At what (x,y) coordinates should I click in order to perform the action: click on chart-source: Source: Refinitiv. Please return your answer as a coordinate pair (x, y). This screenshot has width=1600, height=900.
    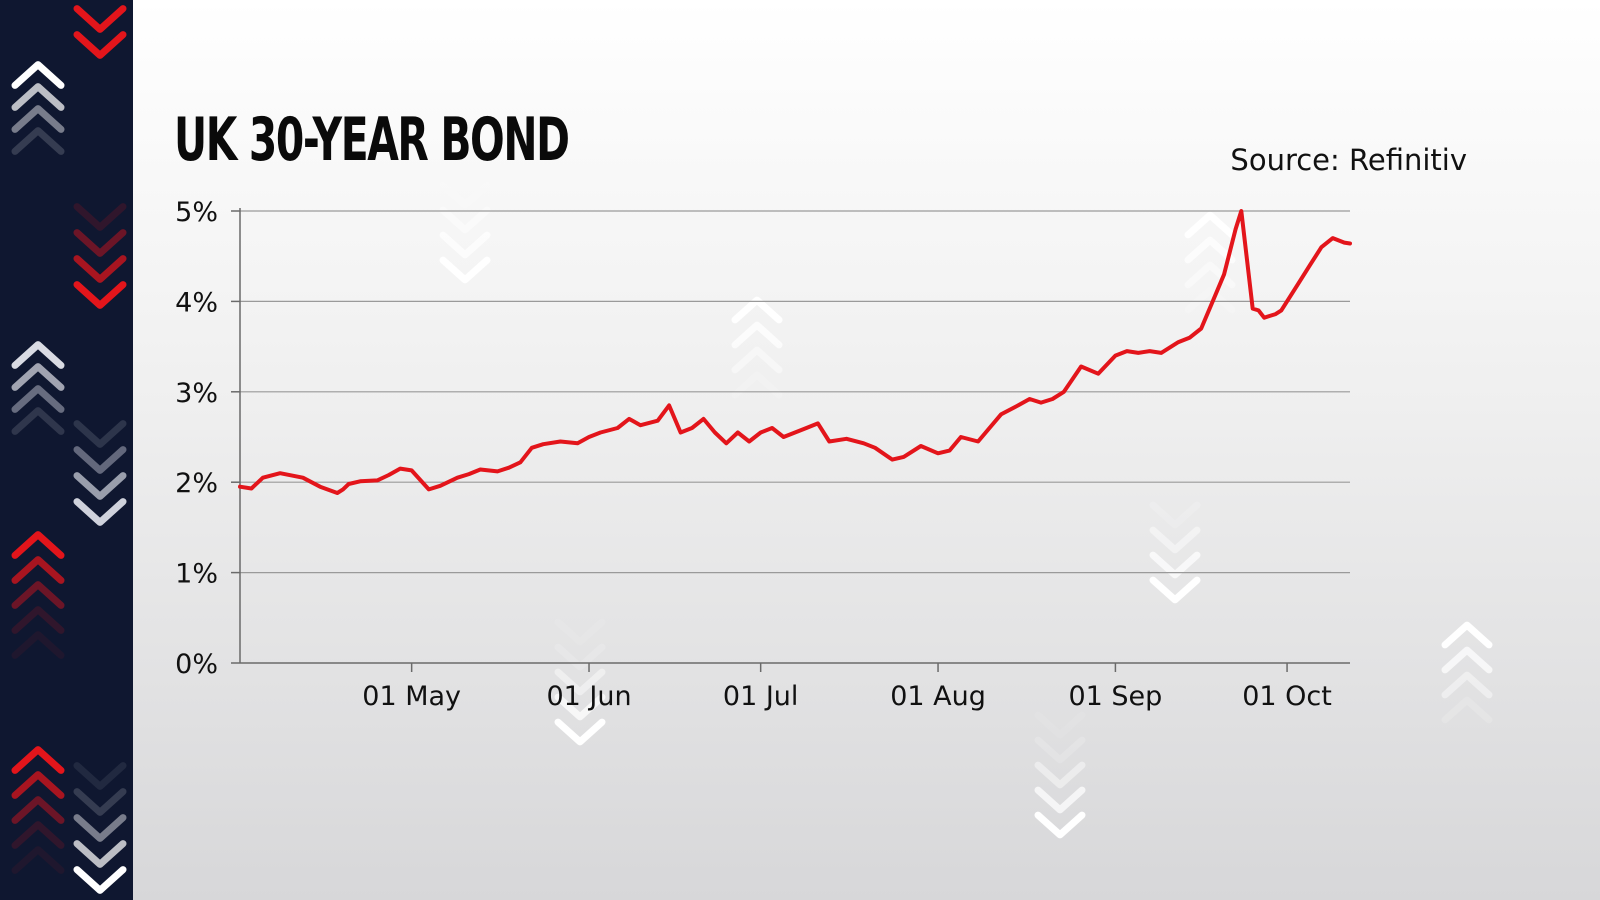
    Looking at the image, I should click on (1348, 160).